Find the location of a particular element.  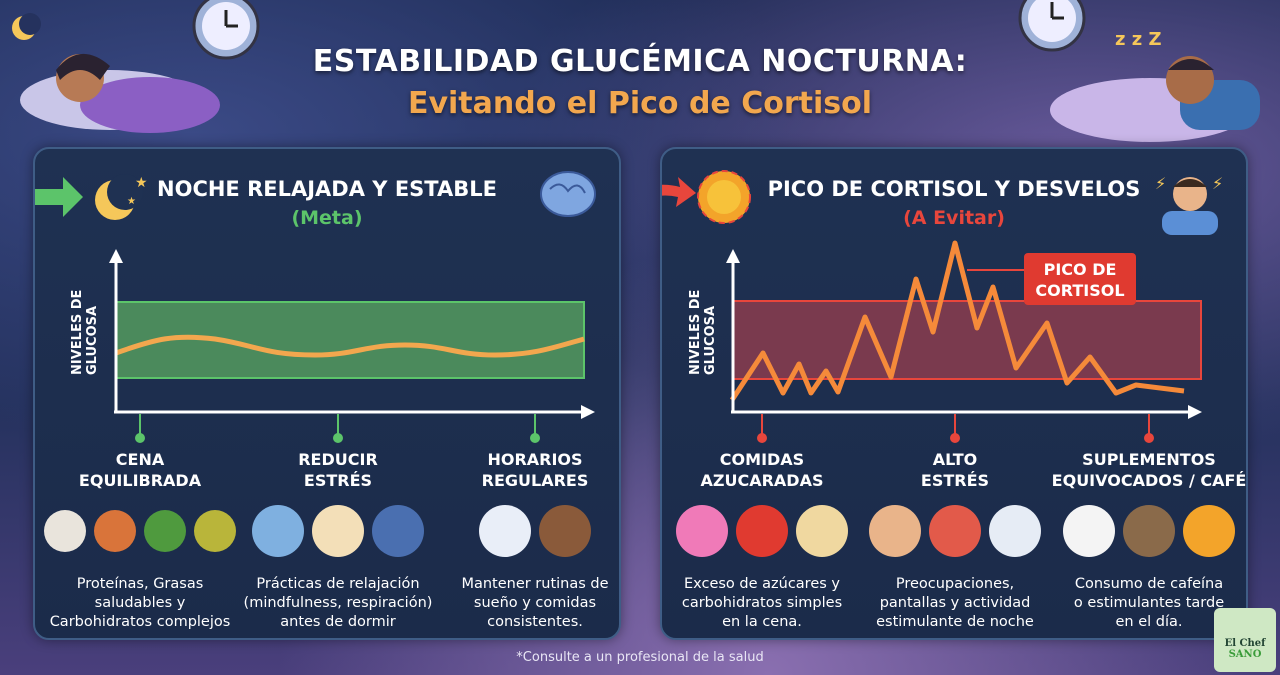

description-line: en el día. is located at coordinates (1149, 622).